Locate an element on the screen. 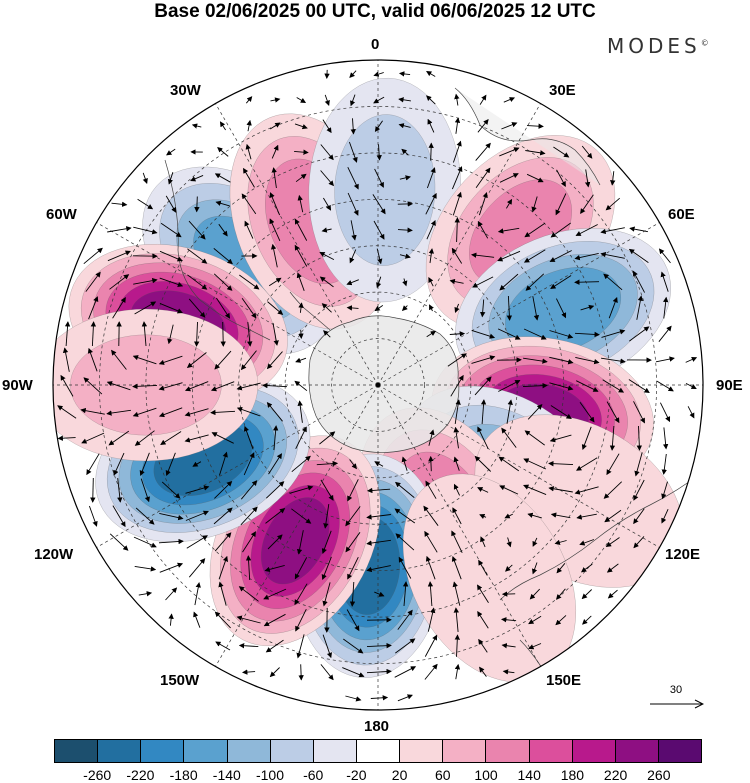 This screenshot has height=783, width=750. lon-label-60e: 60E is located at coordinates (681, 214).